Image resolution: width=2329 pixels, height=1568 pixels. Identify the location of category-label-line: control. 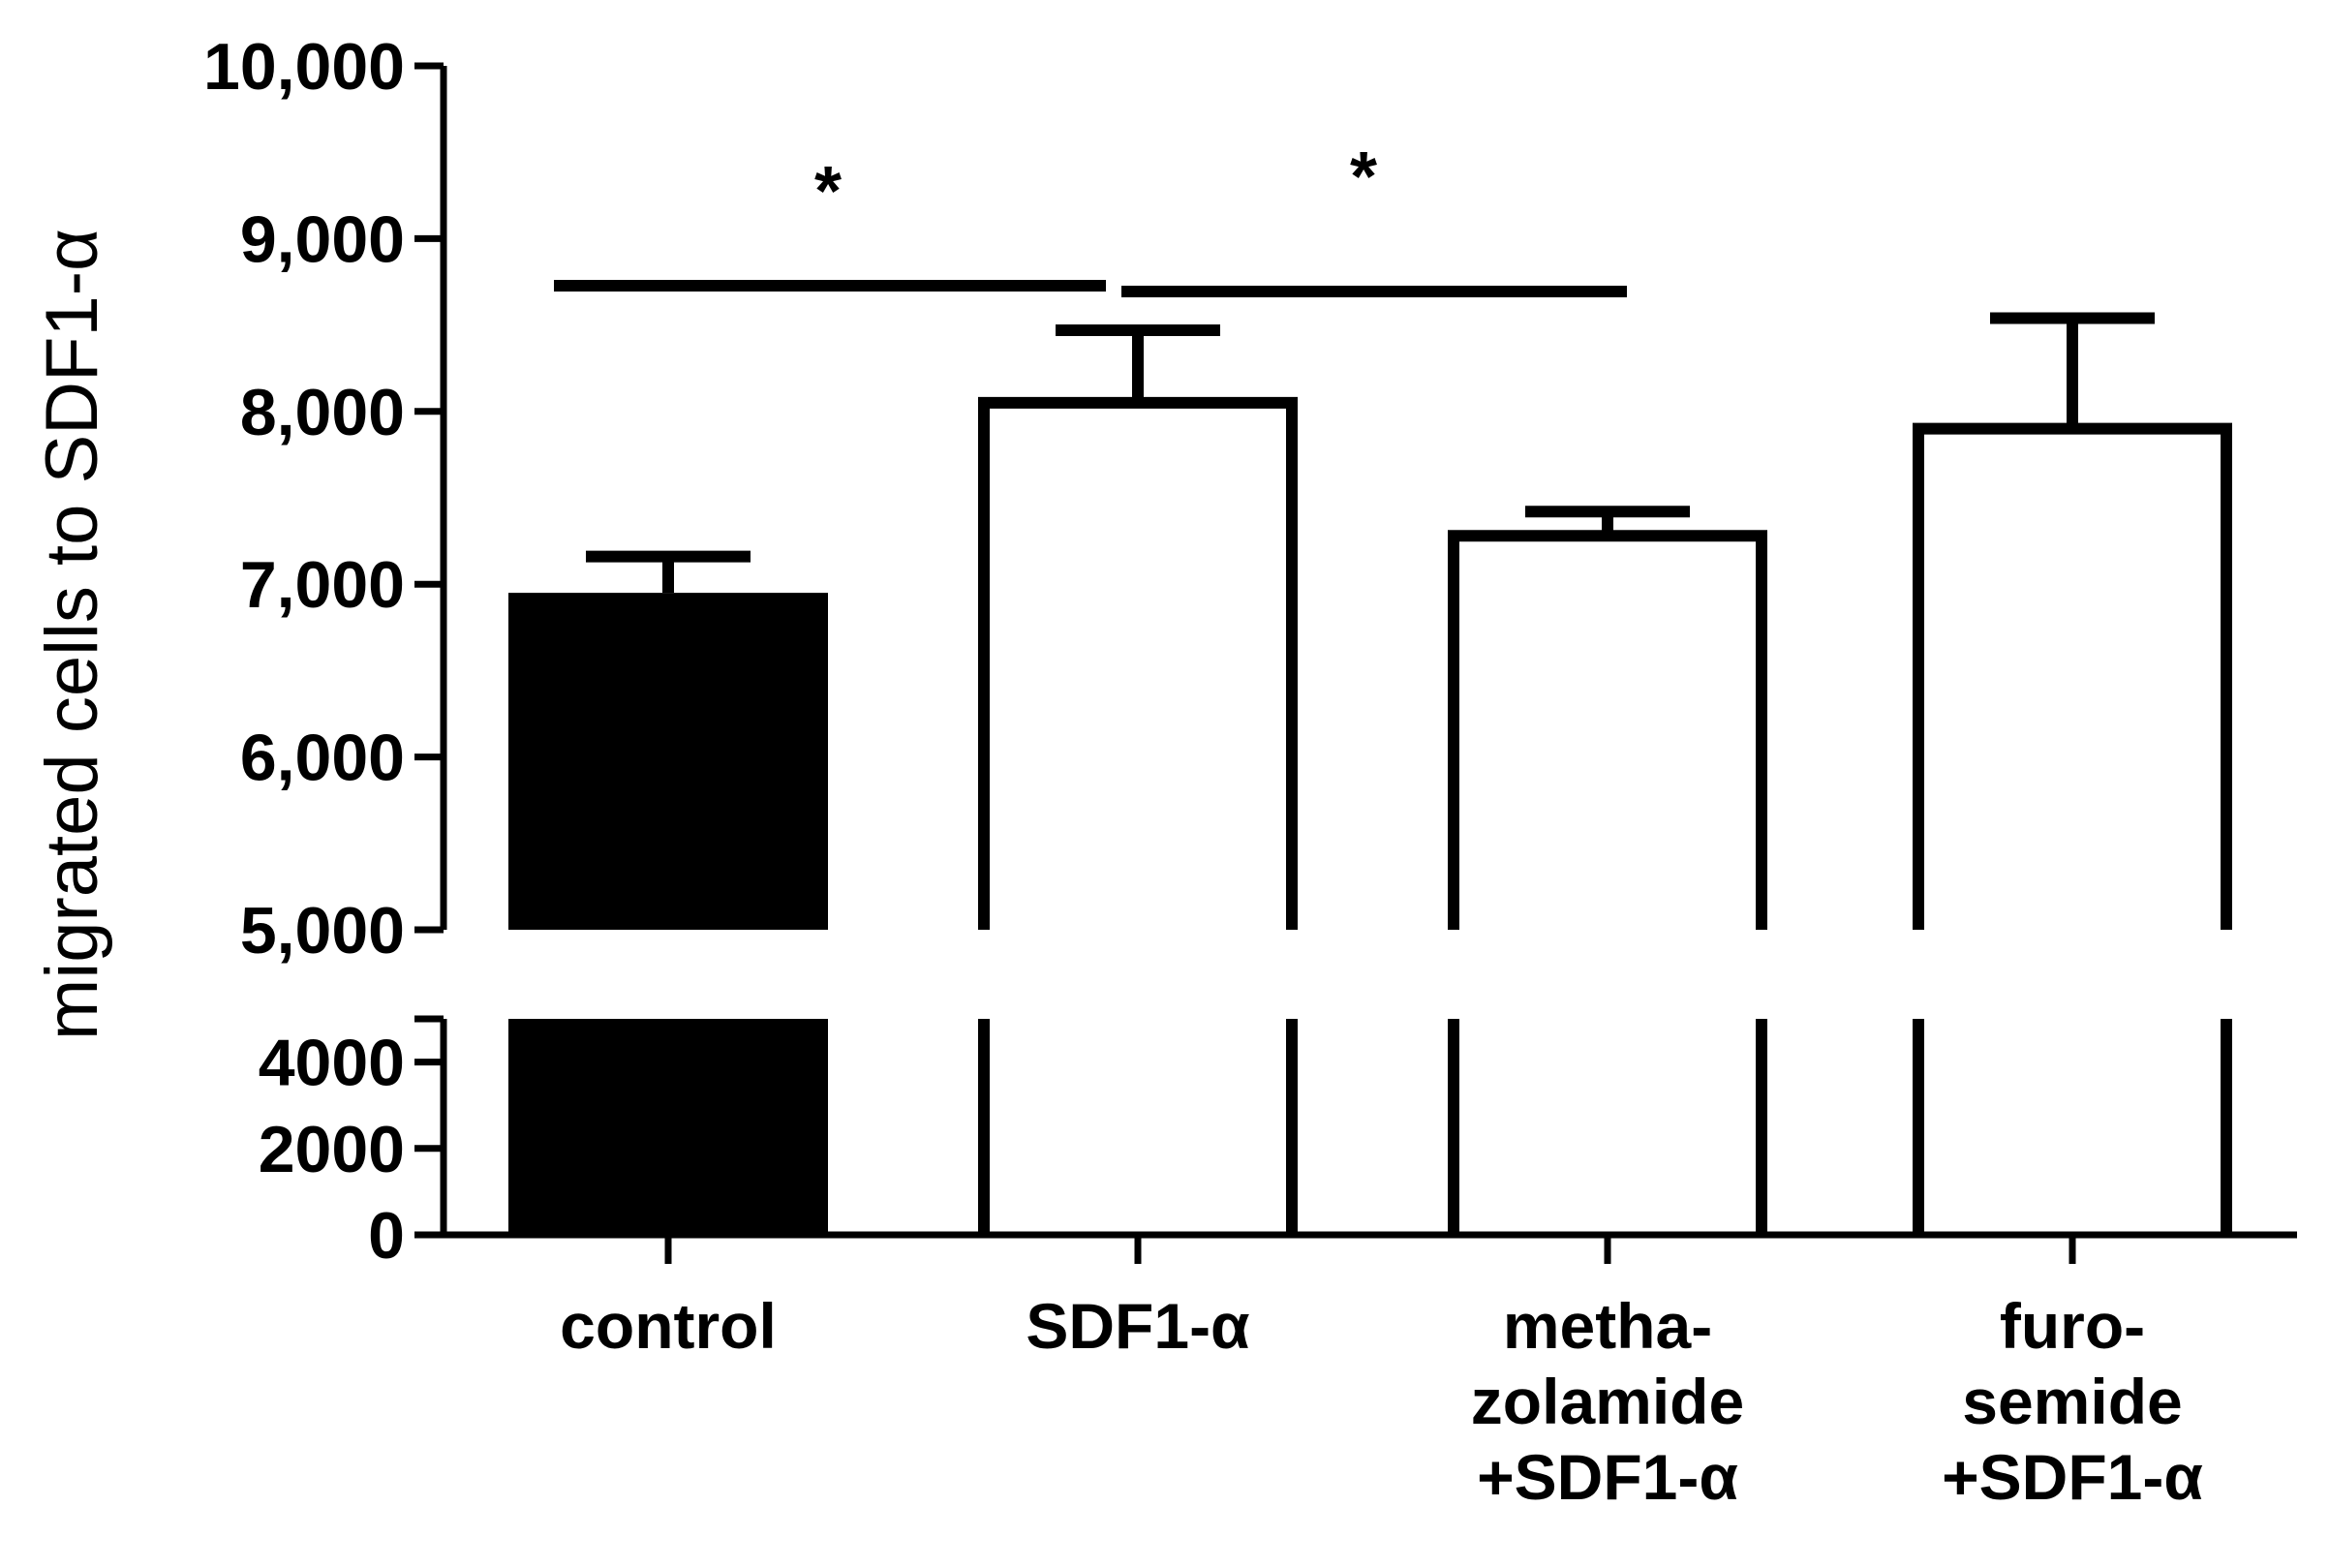
(668, 1326).